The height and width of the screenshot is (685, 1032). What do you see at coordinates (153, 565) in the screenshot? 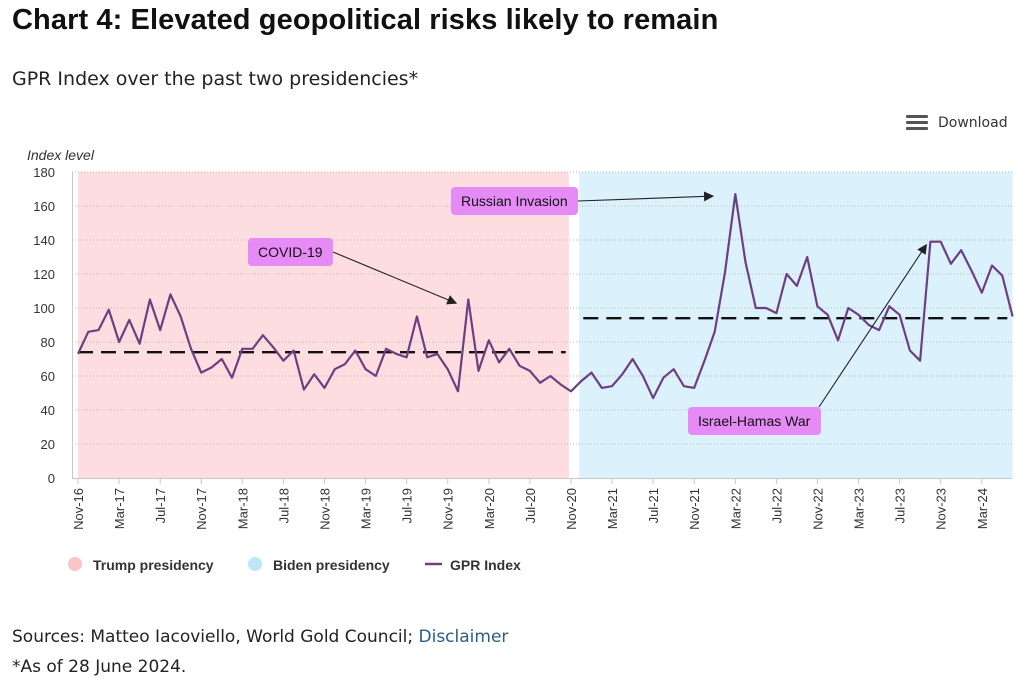
I see `legend-label: Trump presidency` at bounding box center [153, 565].